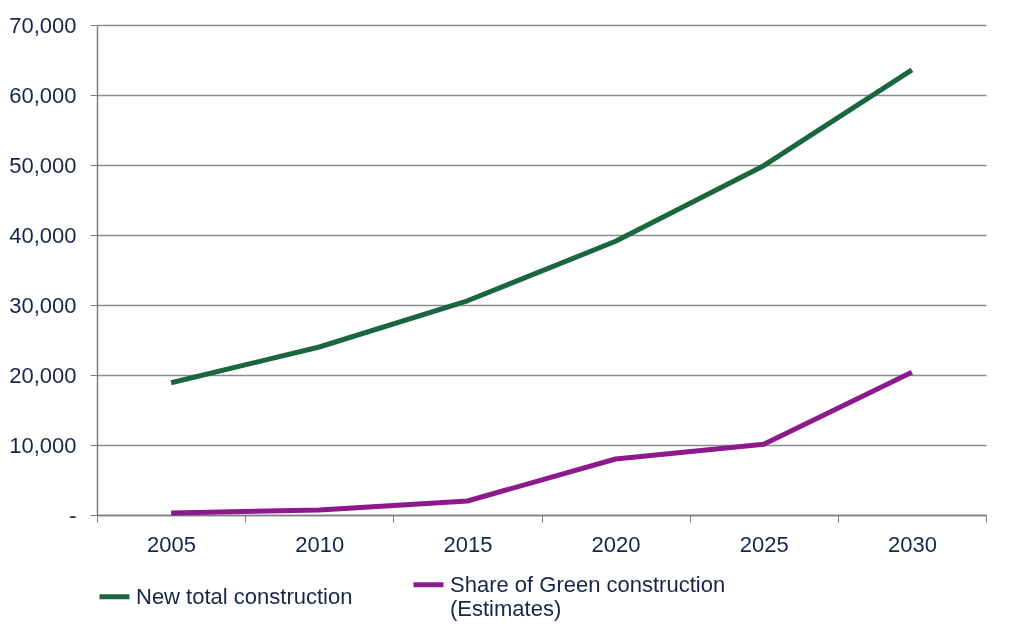  Describe the element at coordinates (912, 544) in the screenshot. I see `x-tick-label: 2030` at that location.